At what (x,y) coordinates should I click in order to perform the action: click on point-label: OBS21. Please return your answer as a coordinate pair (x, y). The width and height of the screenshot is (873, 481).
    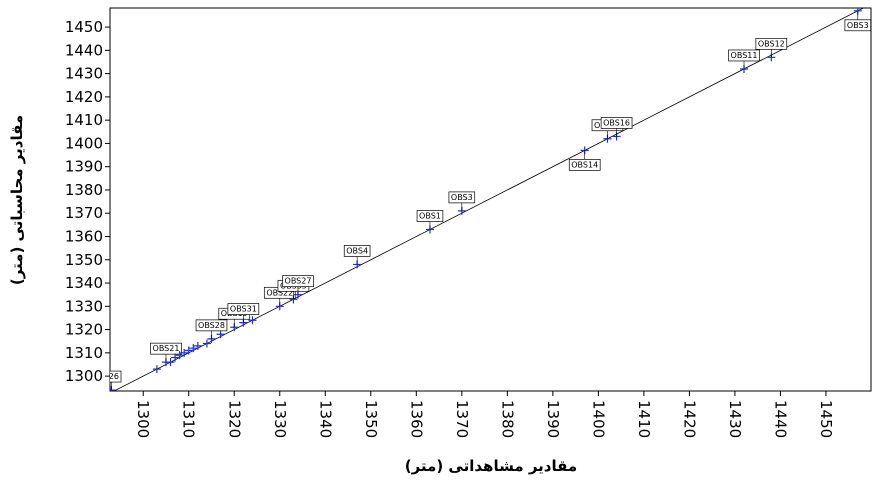
    Looking at the image, I should click on (166, 348).